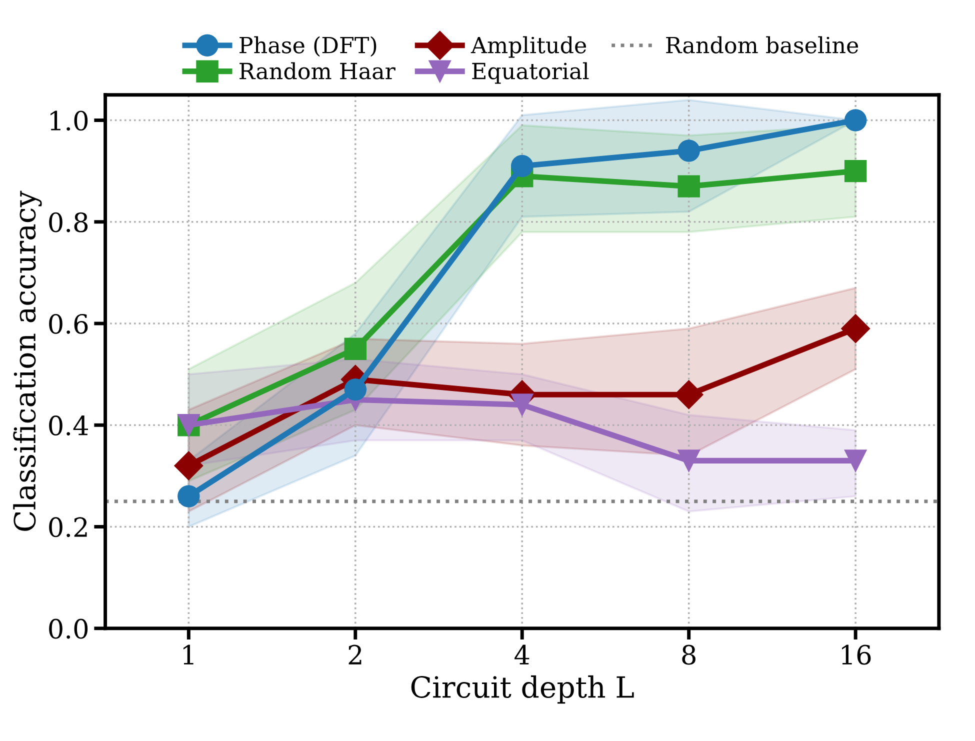 The width and height of the screenshot is (975, 741). Describe the element at coordinates (522, 654) in the screenshot. I see `x-tick-label: 4` at that location.